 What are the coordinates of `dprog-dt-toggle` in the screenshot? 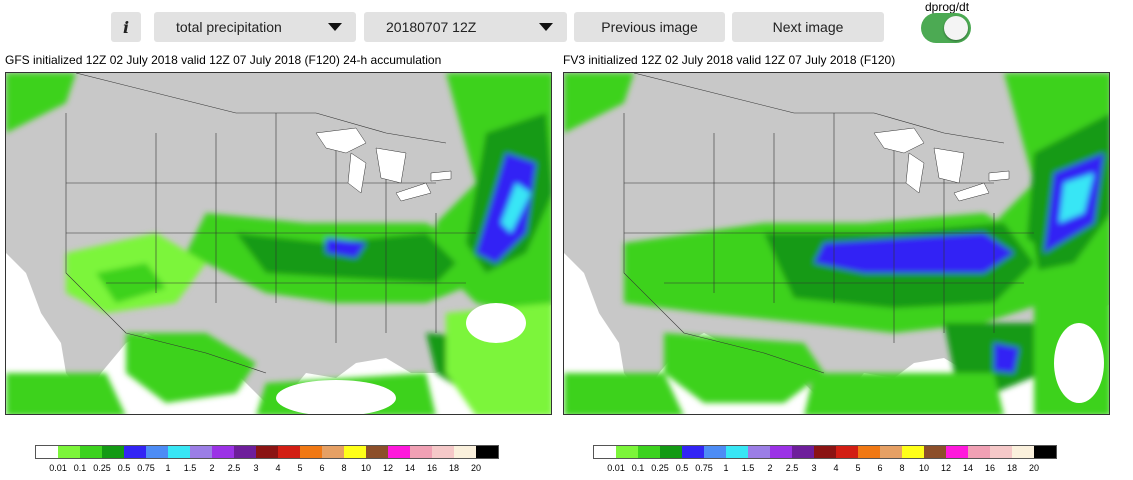 It's located at (946, 28).